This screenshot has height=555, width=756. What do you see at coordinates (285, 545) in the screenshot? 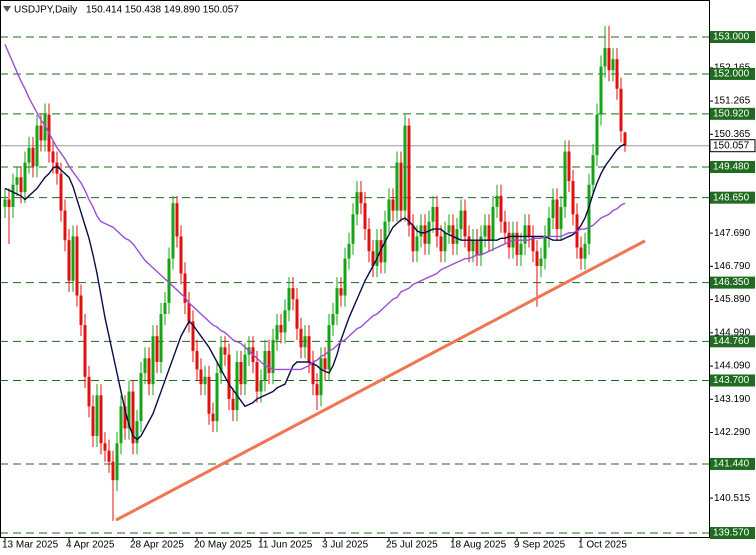
I see `x-tick-label: 11 Jun 2025` at bounding box center [285, 545].